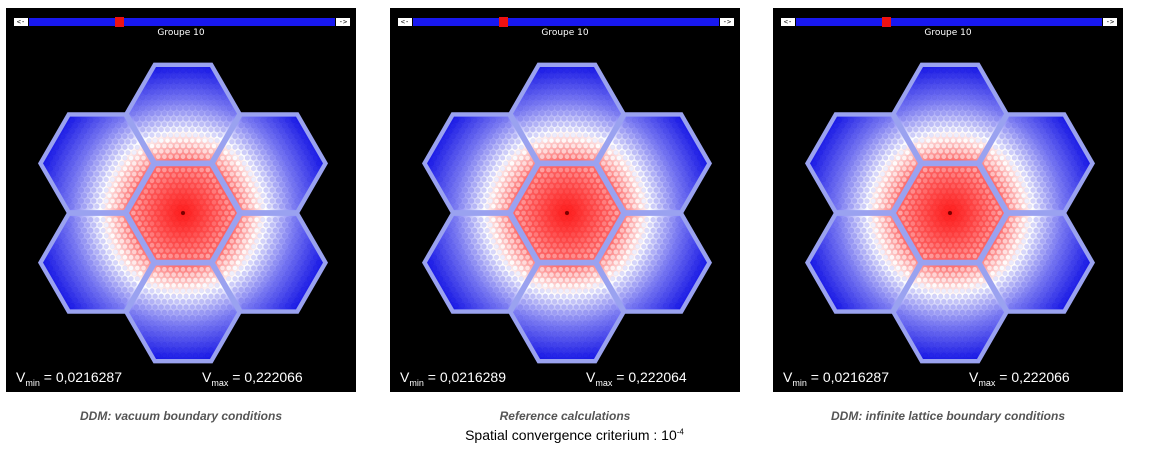 This screenshot has width=1149, height=450. Describe the element at coordinates (574, 435) in the screenshot. I see `convergence-criterium-note: Spatial convergence criterium : 10-4` at that location.